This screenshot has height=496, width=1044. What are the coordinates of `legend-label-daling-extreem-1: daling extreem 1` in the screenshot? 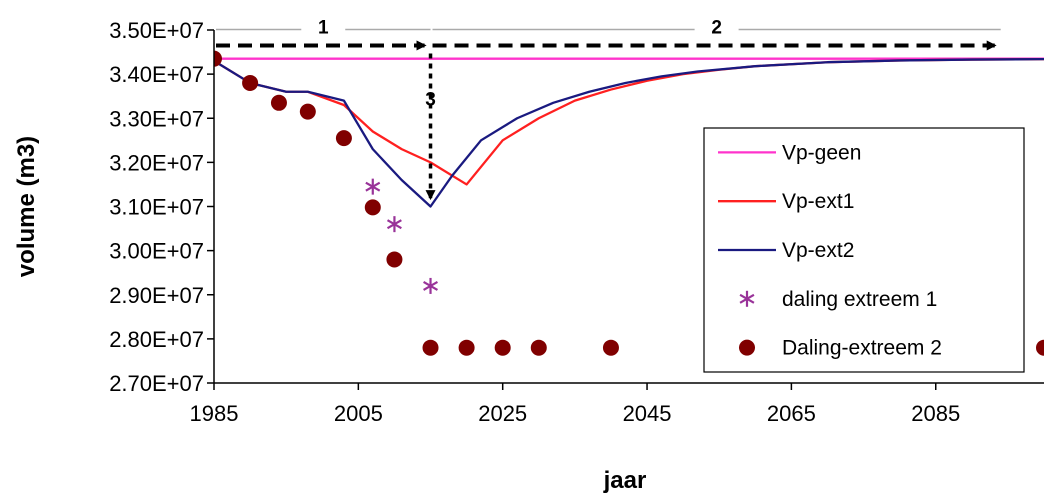 It's located at (859, 299).